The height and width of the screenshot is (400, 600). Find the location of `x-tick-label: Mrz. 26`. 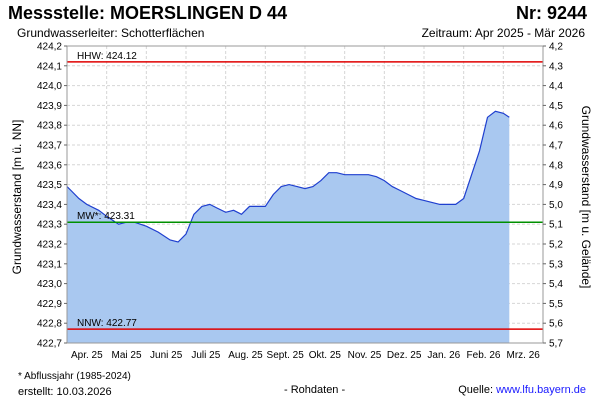

x-tick-label: Mrz. 26 is located at coordinates (523, 355).